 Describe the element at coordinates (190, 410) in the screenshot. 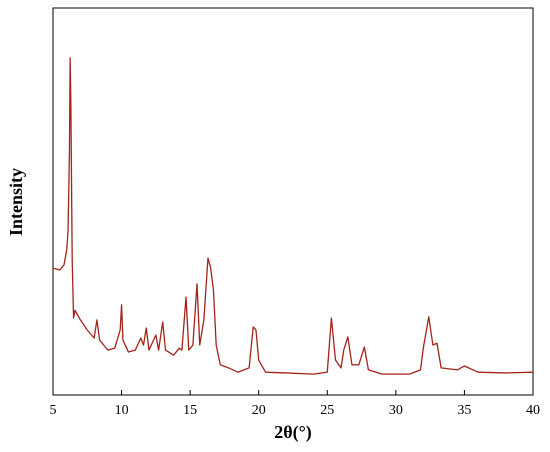

I see `x-tick-label: 15` at that location.